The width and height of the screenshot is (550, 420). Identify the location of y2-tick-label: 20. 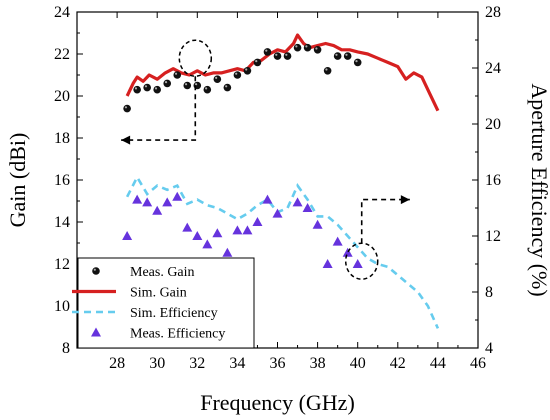
(493, 124).